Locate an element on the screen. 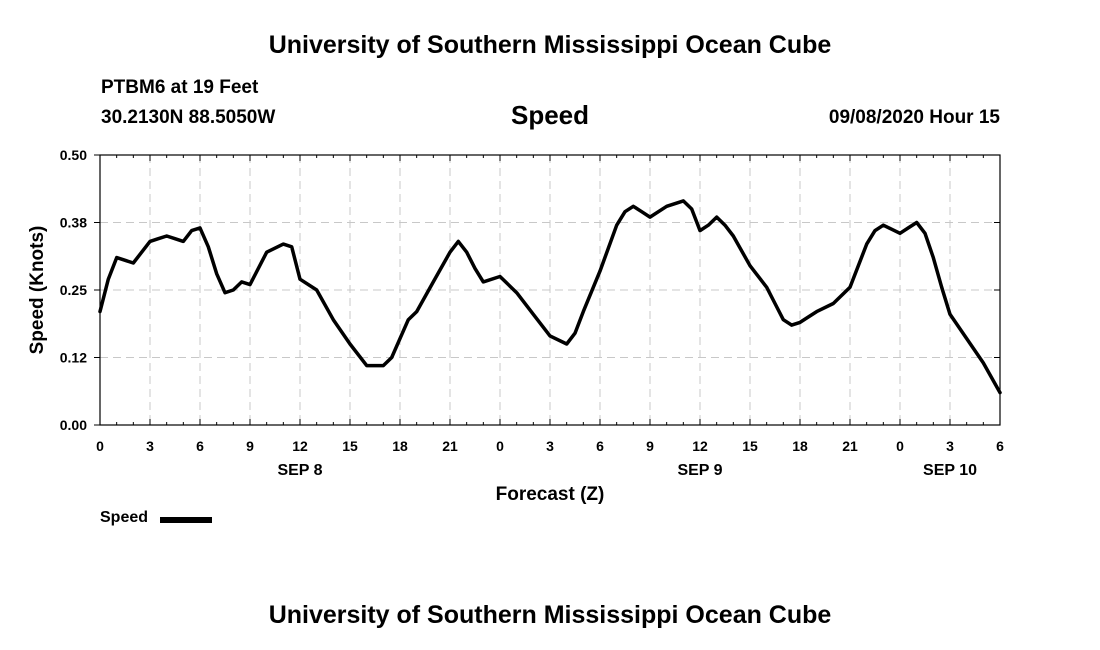 This screenshot has height=650, width=1100. coordinates-label: 30.2130N 88.5050W is located at coordinates (188, 117).